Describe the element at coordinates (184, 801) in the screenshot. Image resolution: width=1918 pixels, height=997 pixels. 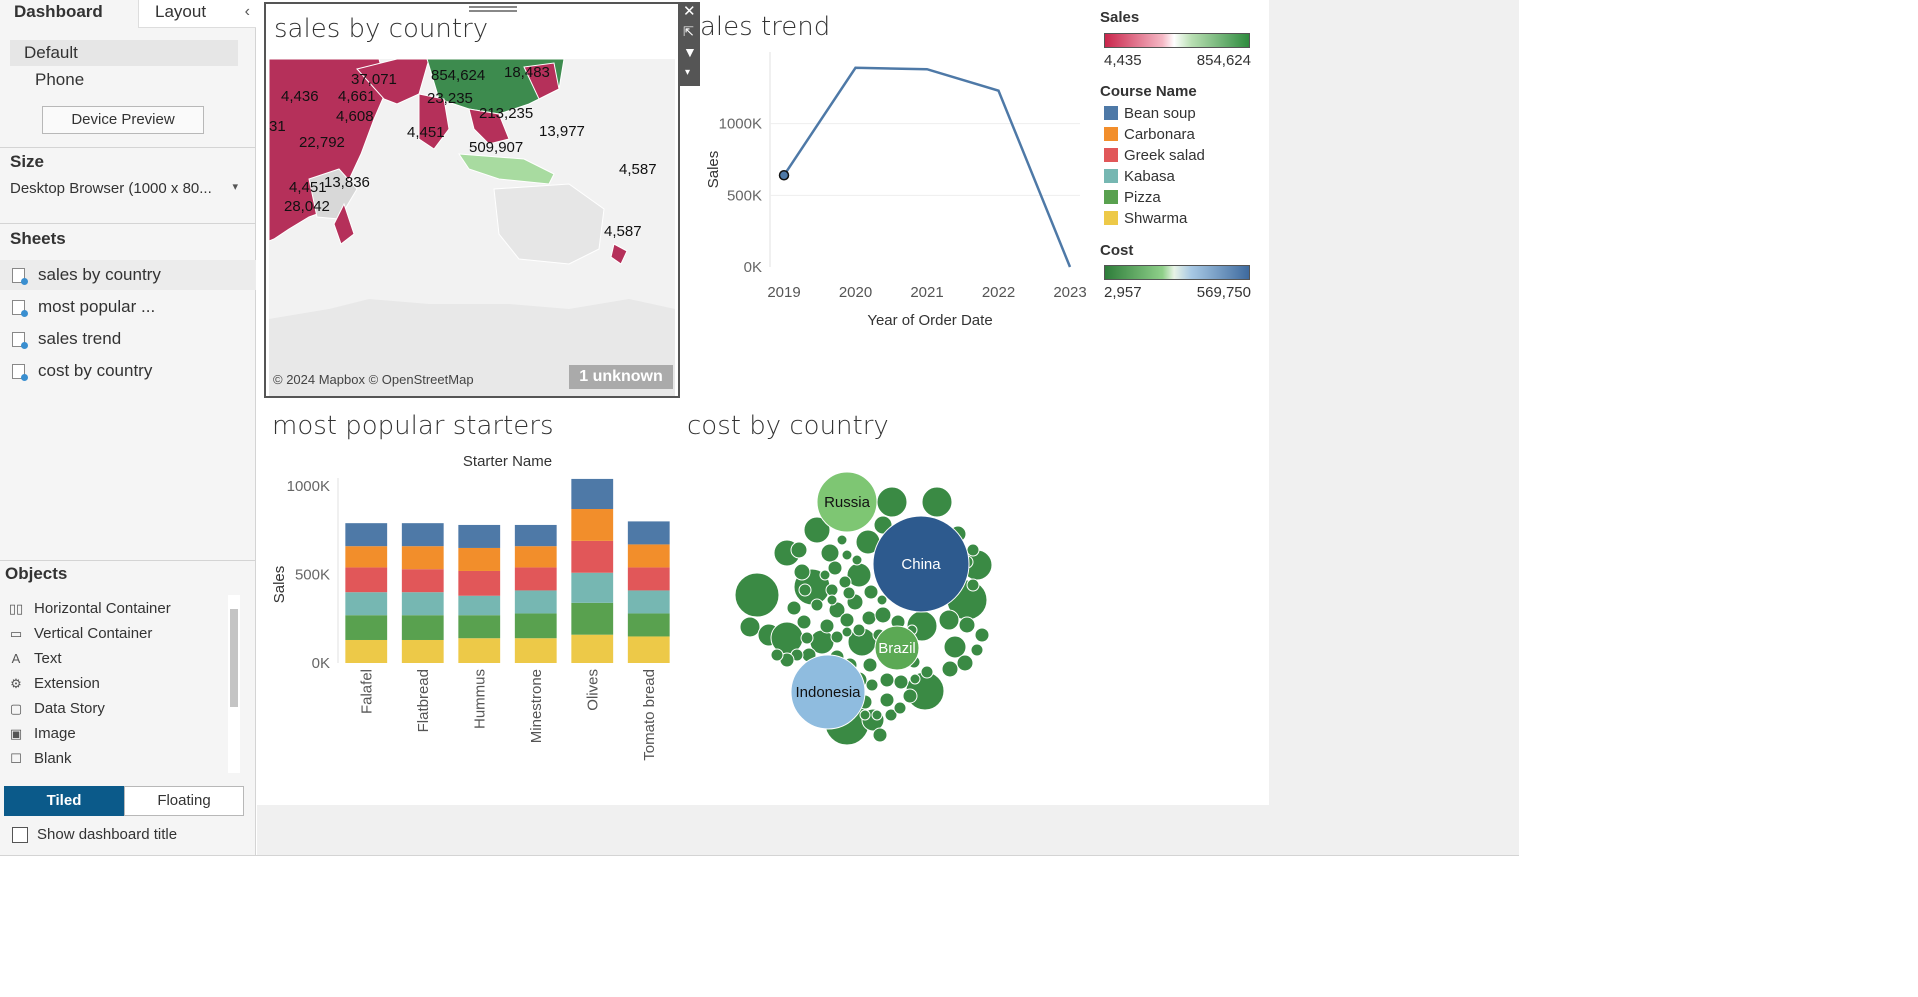
I see `floating-button: Floating` at that location.